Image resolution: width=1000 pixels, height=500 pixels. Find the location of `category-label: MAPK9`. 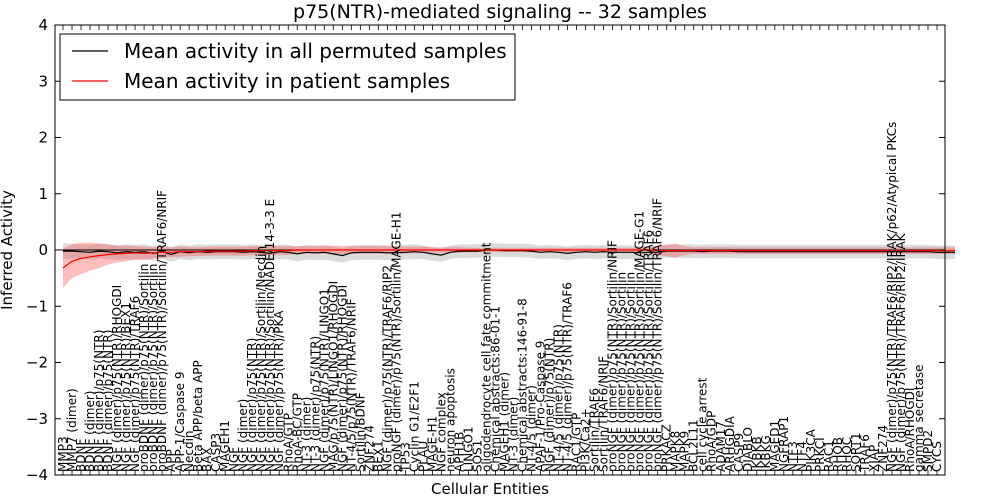

category-label: MAPK9 is located at coordinates (685, 451).